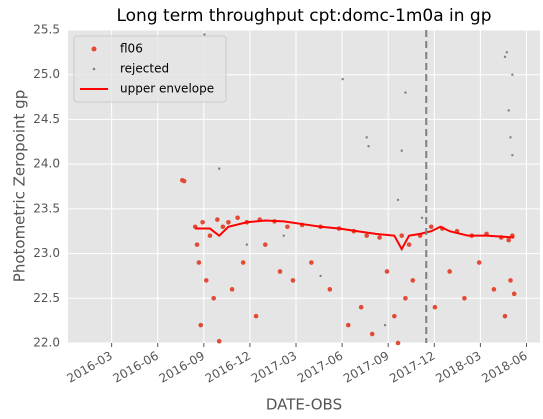 Image resolution: width=543 pixels, height=419 pixels. What do you see at coordinates (303, 16) in the screenshot?
I see `chart-title: Long term throughput cpt:domc-1m0a in gp` at bounding box center [303, 16].